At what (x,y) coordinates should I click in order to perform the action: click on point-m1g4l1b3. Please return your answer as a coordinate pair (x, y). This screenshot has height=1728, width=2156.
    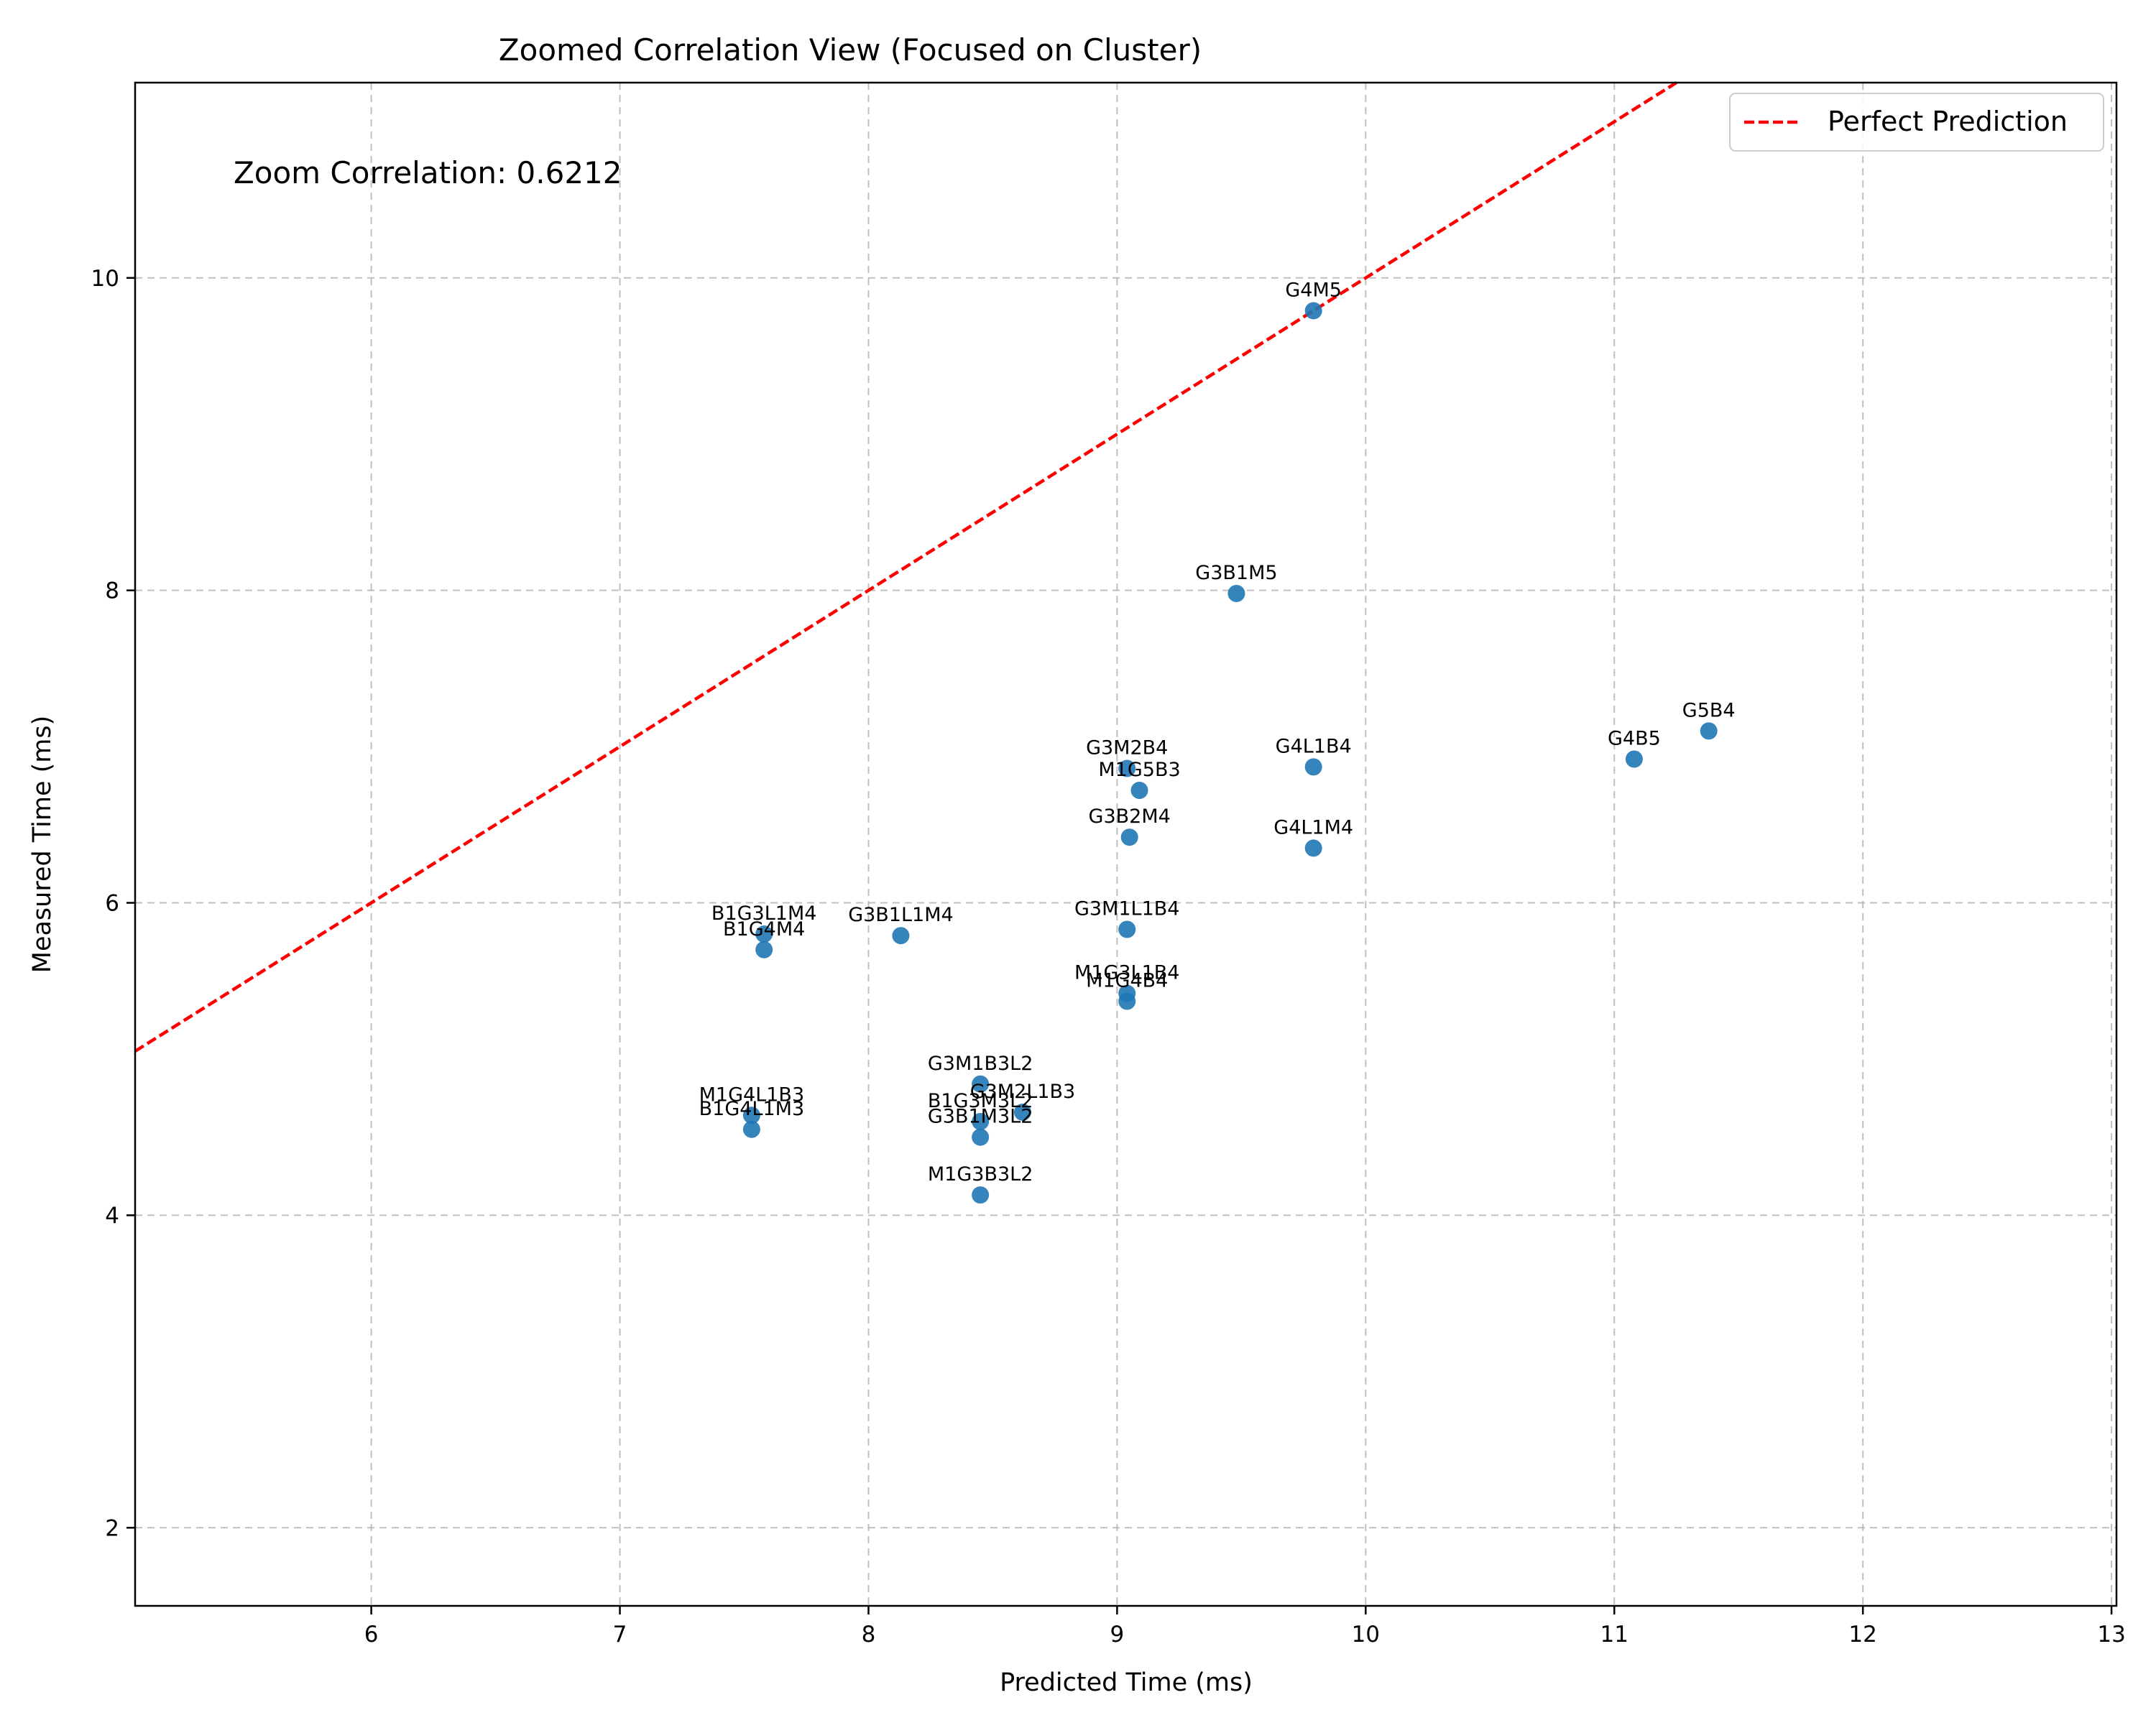
    Looking at the image, I should click on (751, 1115).